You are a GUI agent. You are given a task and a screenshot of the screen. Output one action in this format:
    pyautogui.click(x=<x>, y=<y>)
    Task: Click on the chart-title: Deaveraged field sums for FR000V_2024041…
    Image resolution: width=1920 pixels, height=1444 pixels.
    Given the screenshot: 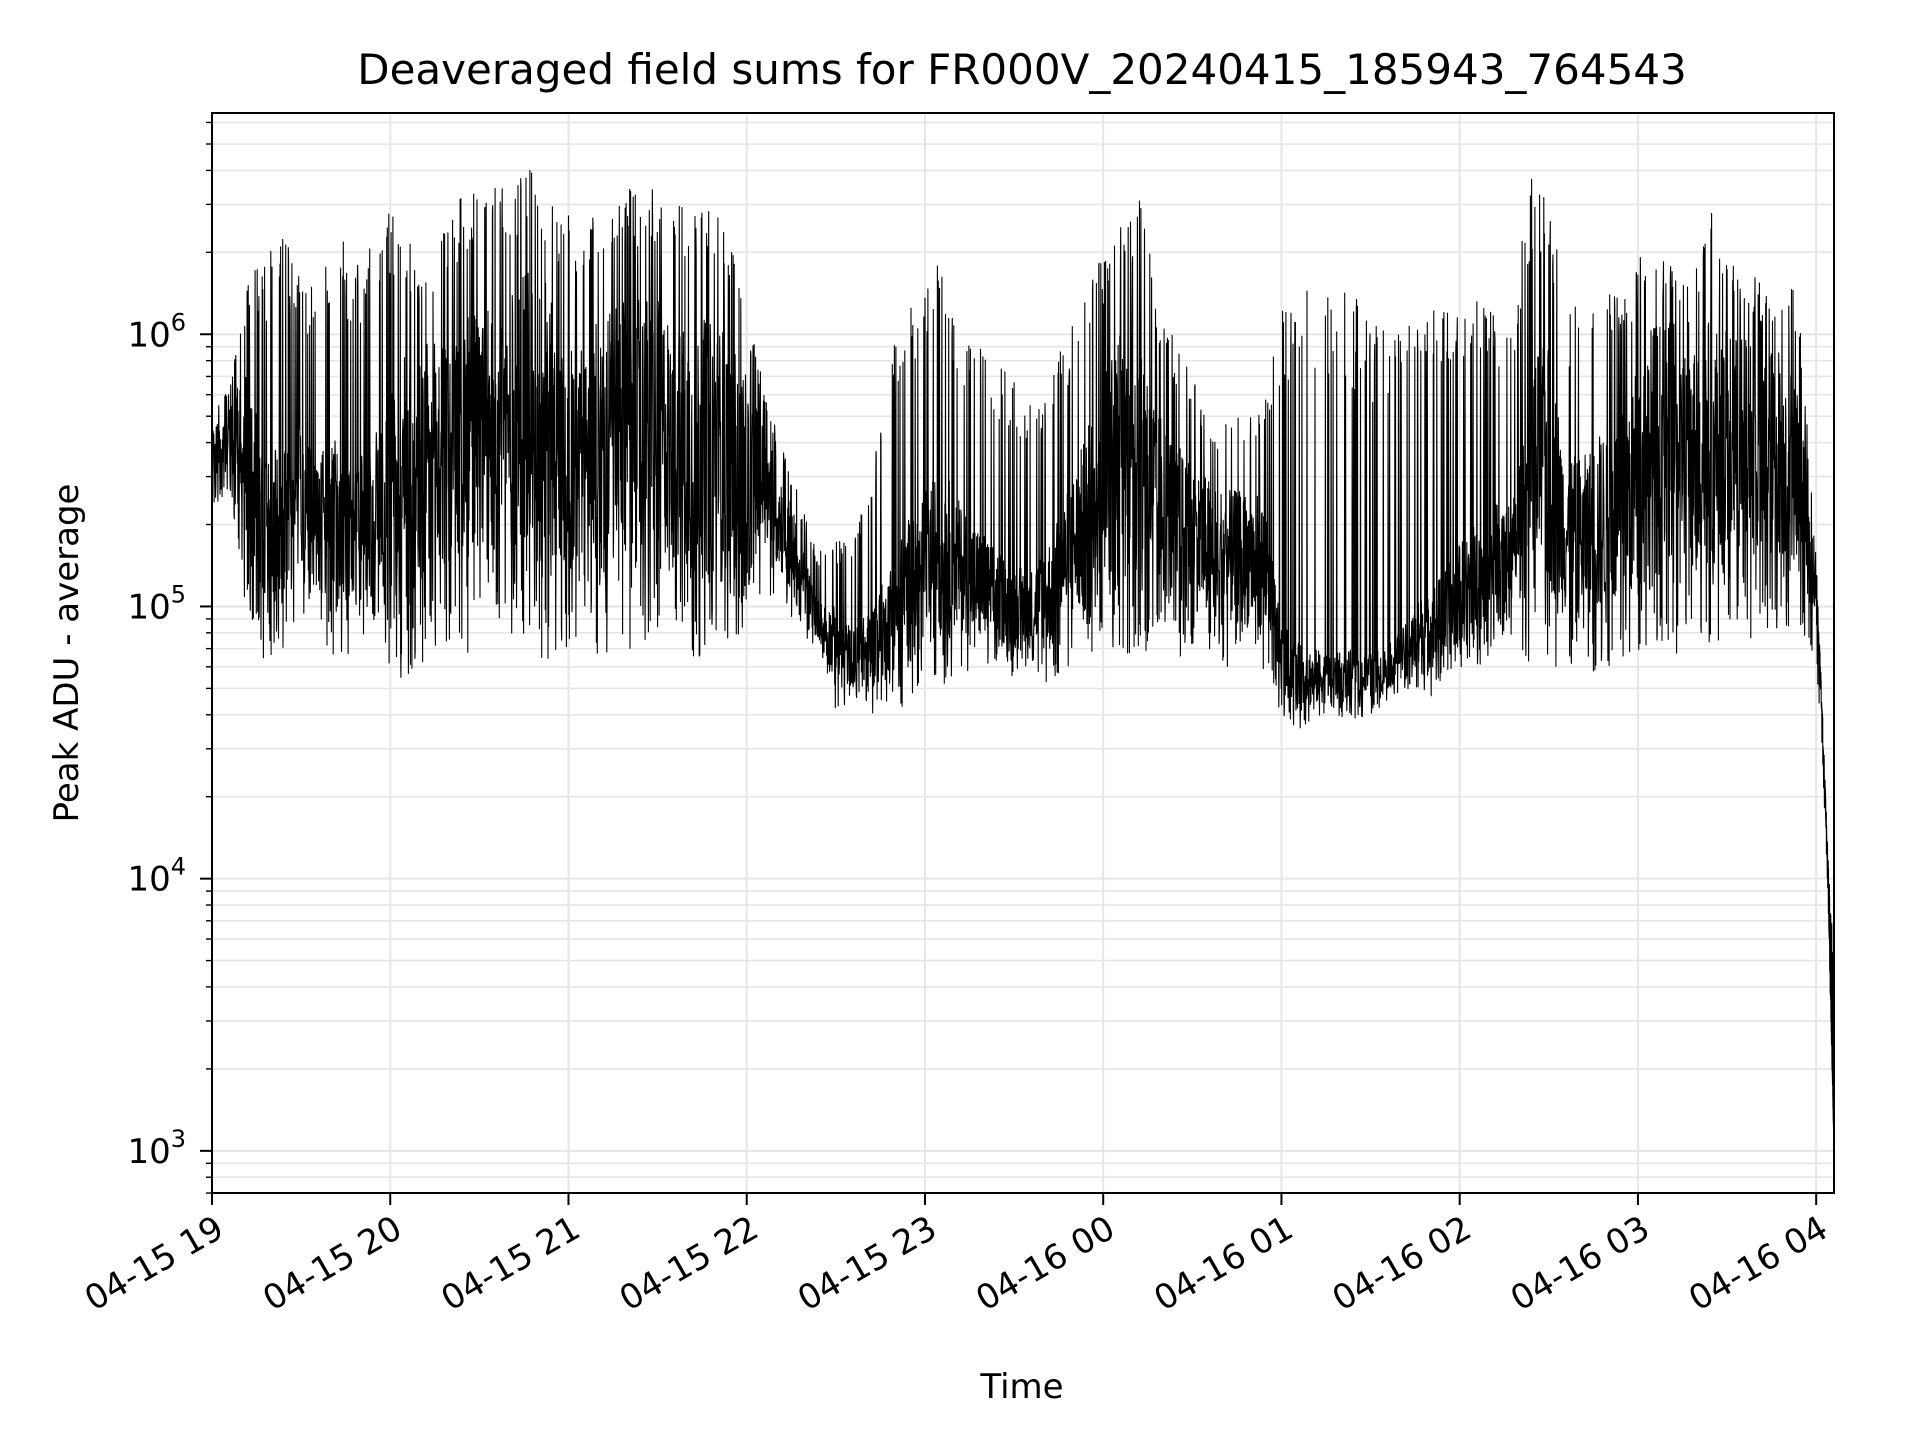 What is the action you would take?
    pyautogui.click(x=1022, y=69)
    